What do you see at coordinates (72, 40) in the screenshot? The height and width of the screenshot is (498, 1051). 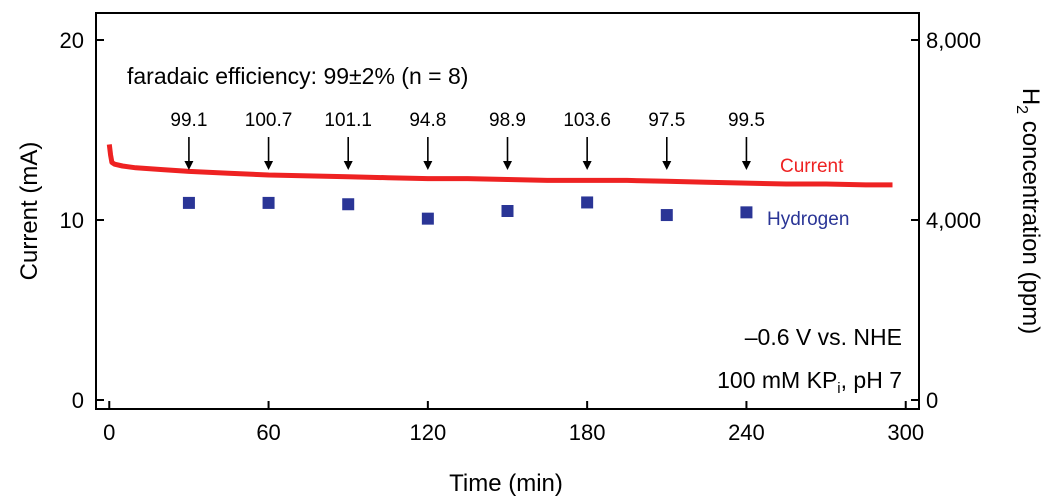 I see `y-left-tick-label: 20` at bounding box center [72, 40].